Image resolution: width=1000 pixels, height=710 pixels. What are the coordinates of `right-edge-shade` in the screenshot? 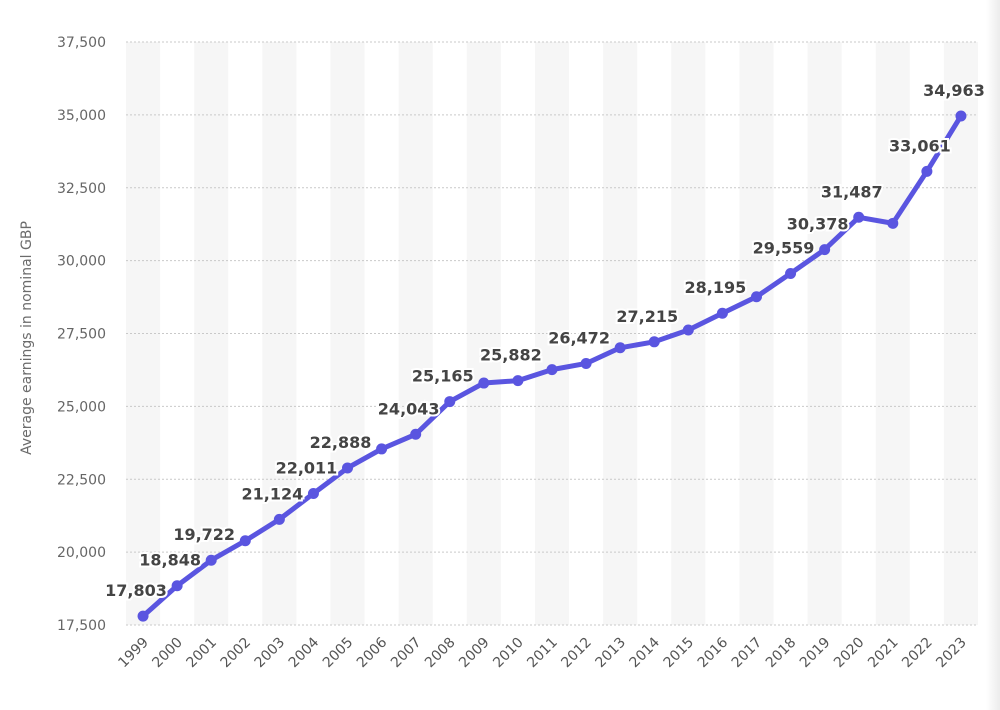 It's located at (993, 355).